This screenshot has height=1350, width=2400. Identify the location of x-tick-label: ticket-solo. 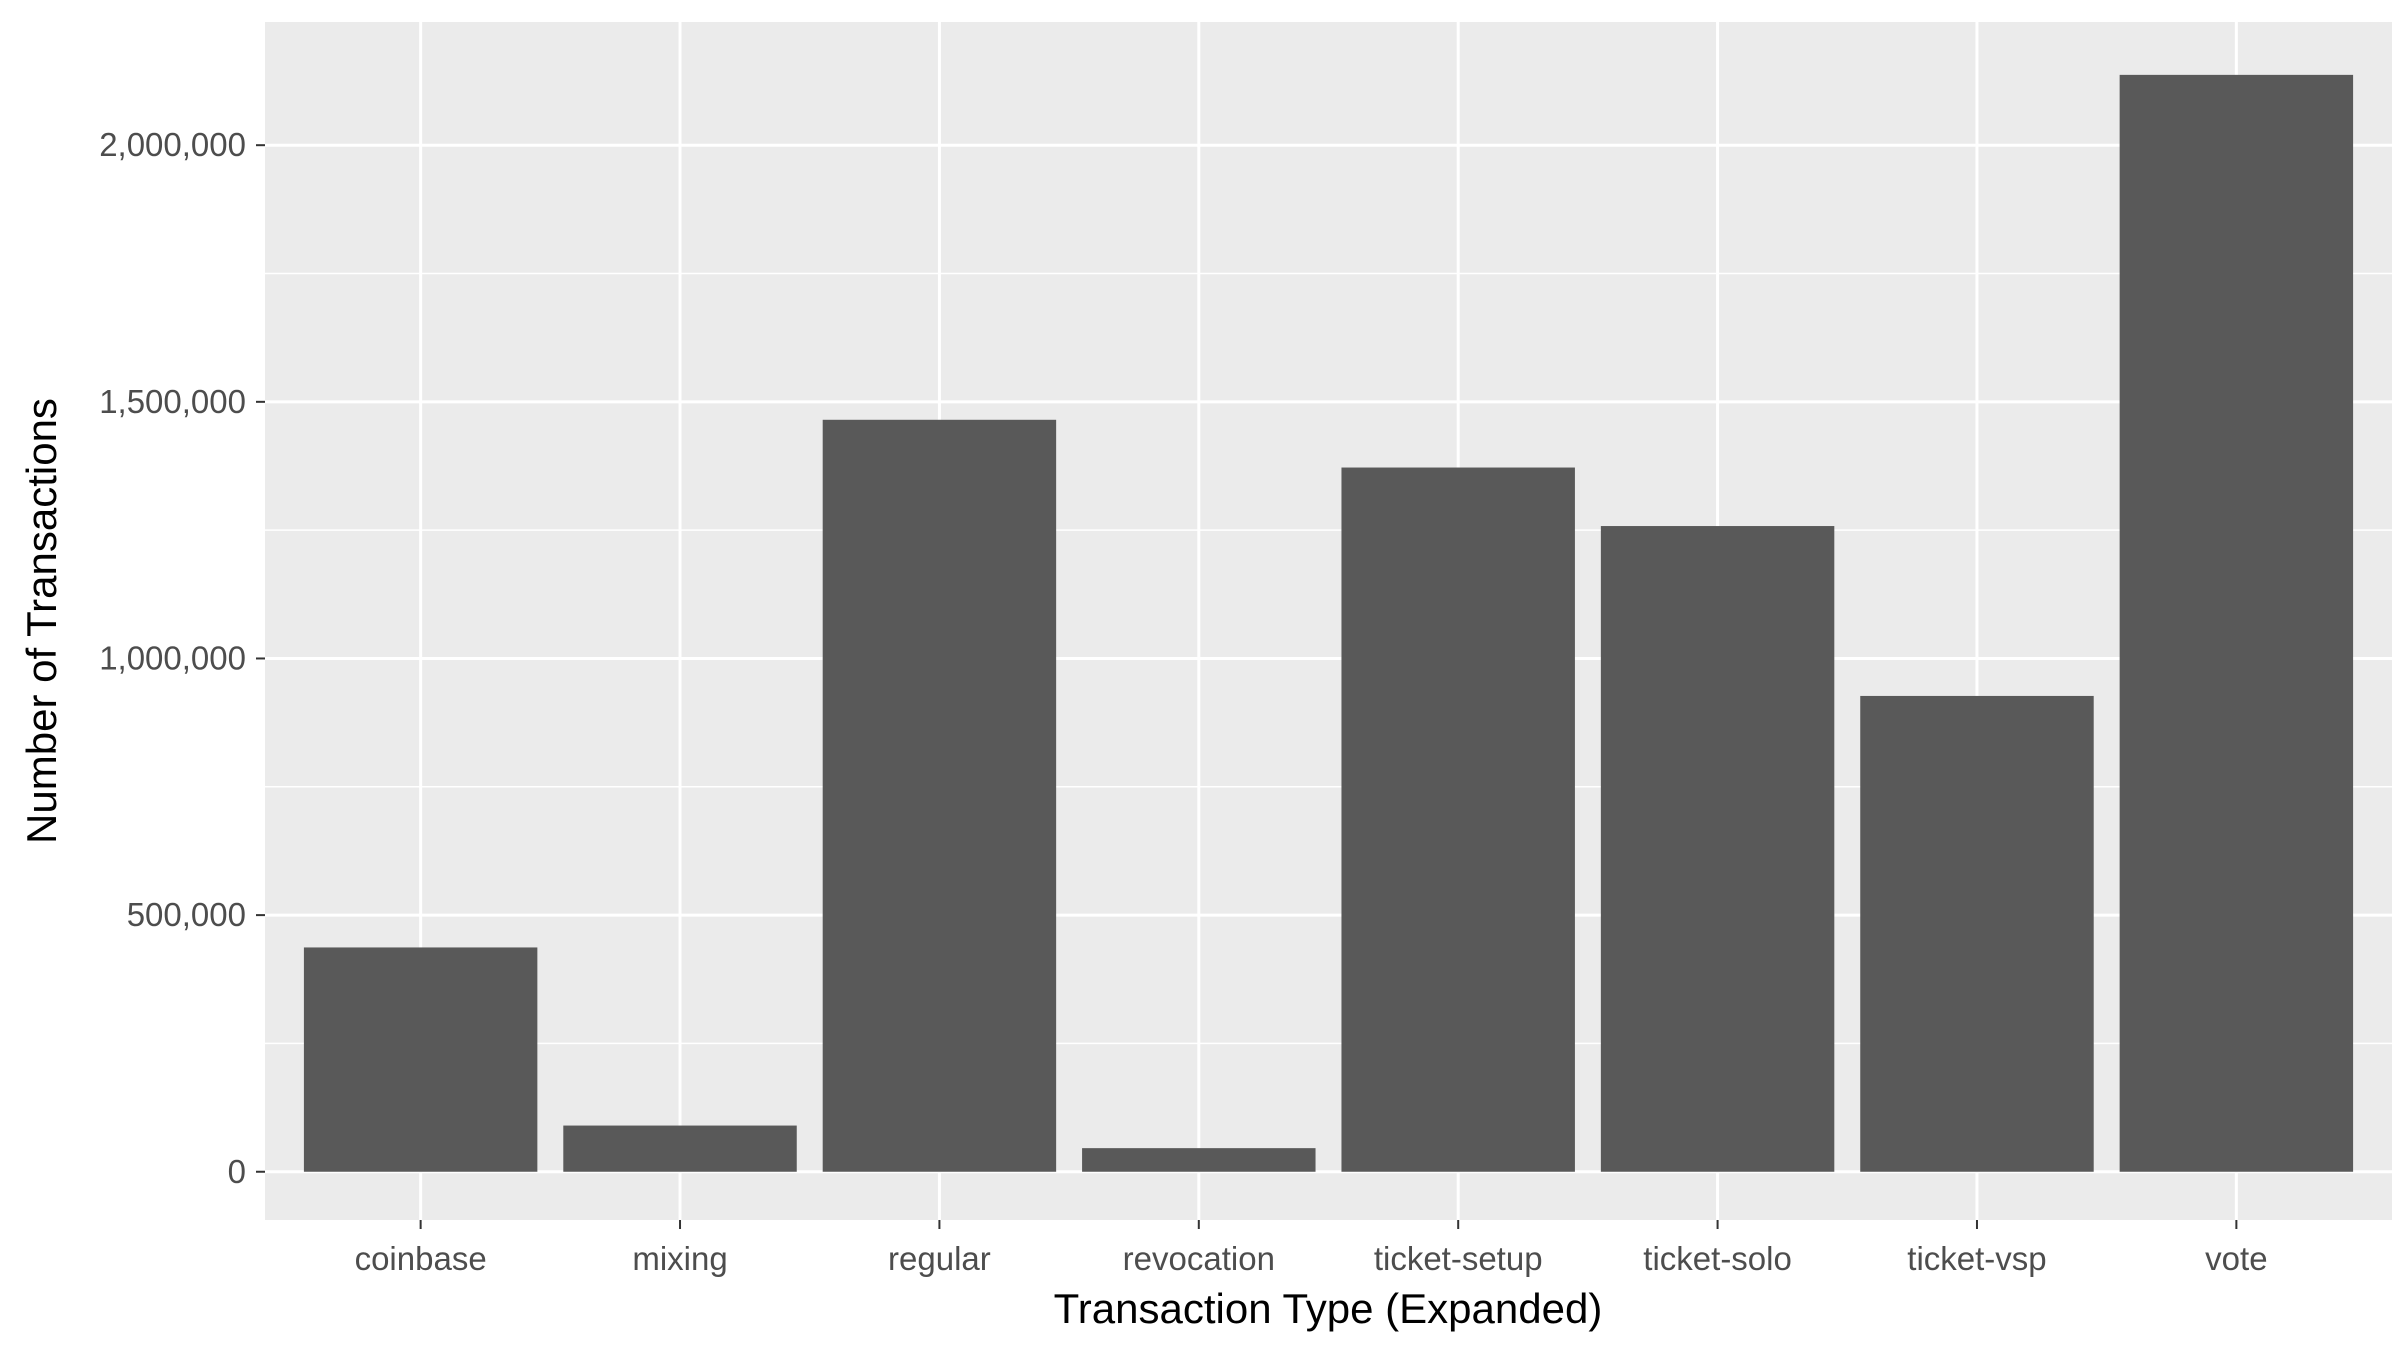
(1717, 1258).